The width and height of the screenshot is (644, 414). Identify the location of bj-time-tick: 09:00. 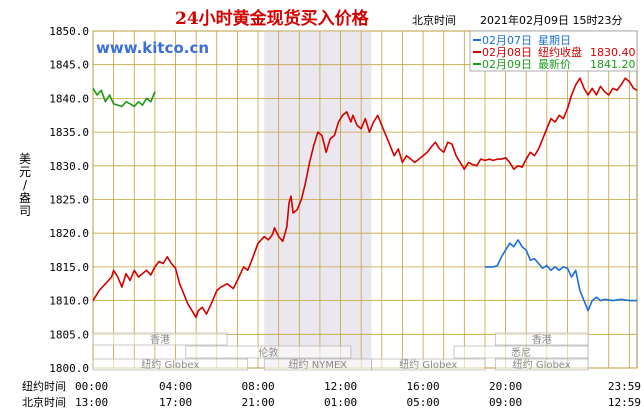
(505, 402).